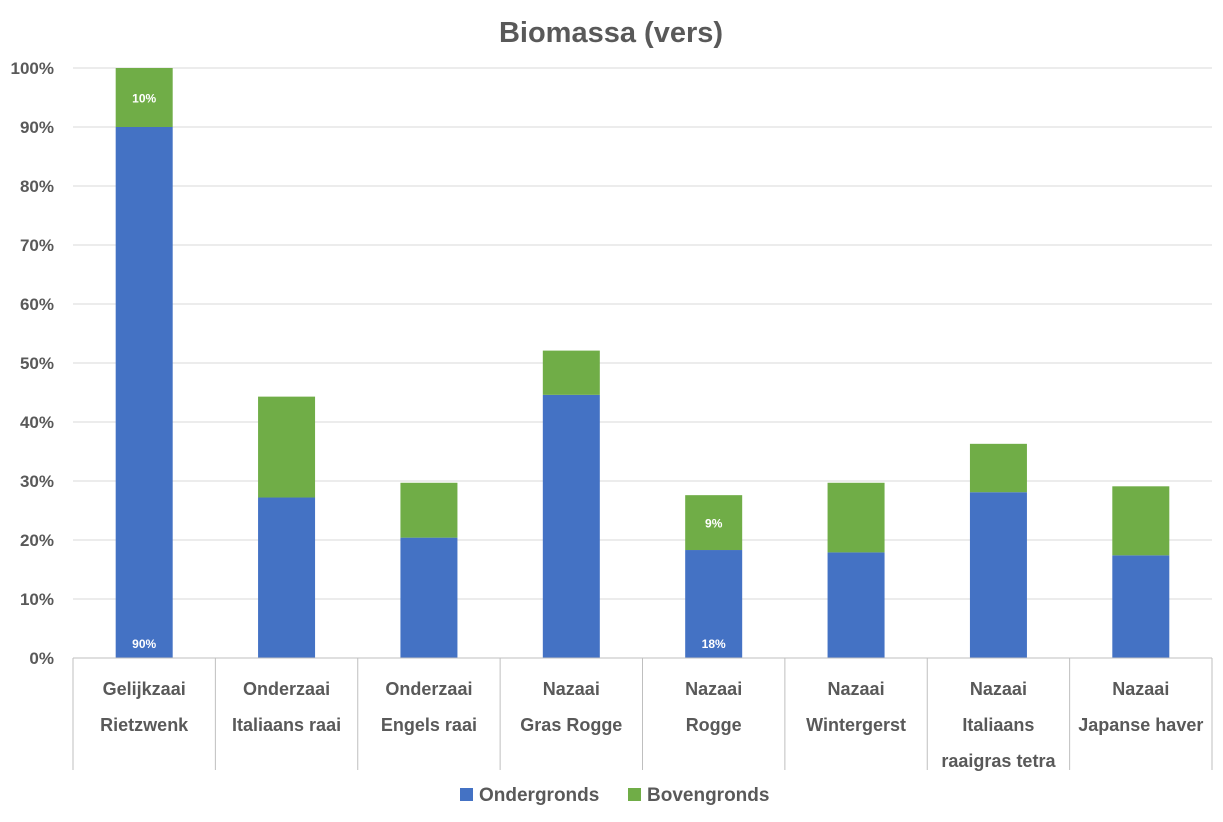  I want to click on y-tick-label: 30%, so click(37, 481).